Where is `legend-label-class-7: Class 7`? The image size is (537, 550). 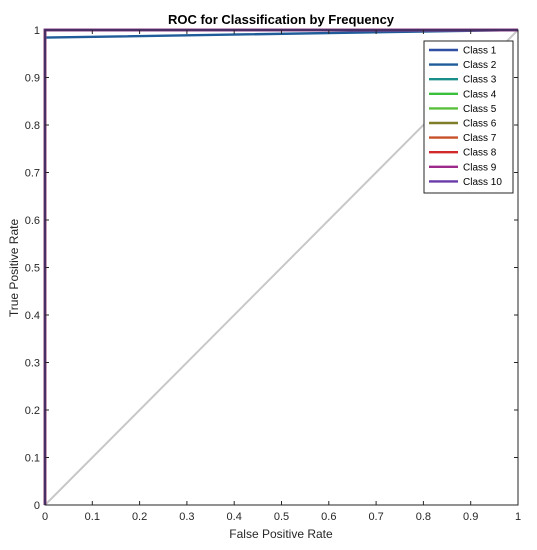 legend-label-class-7: Class 7 is located at coordinates (480, 138).